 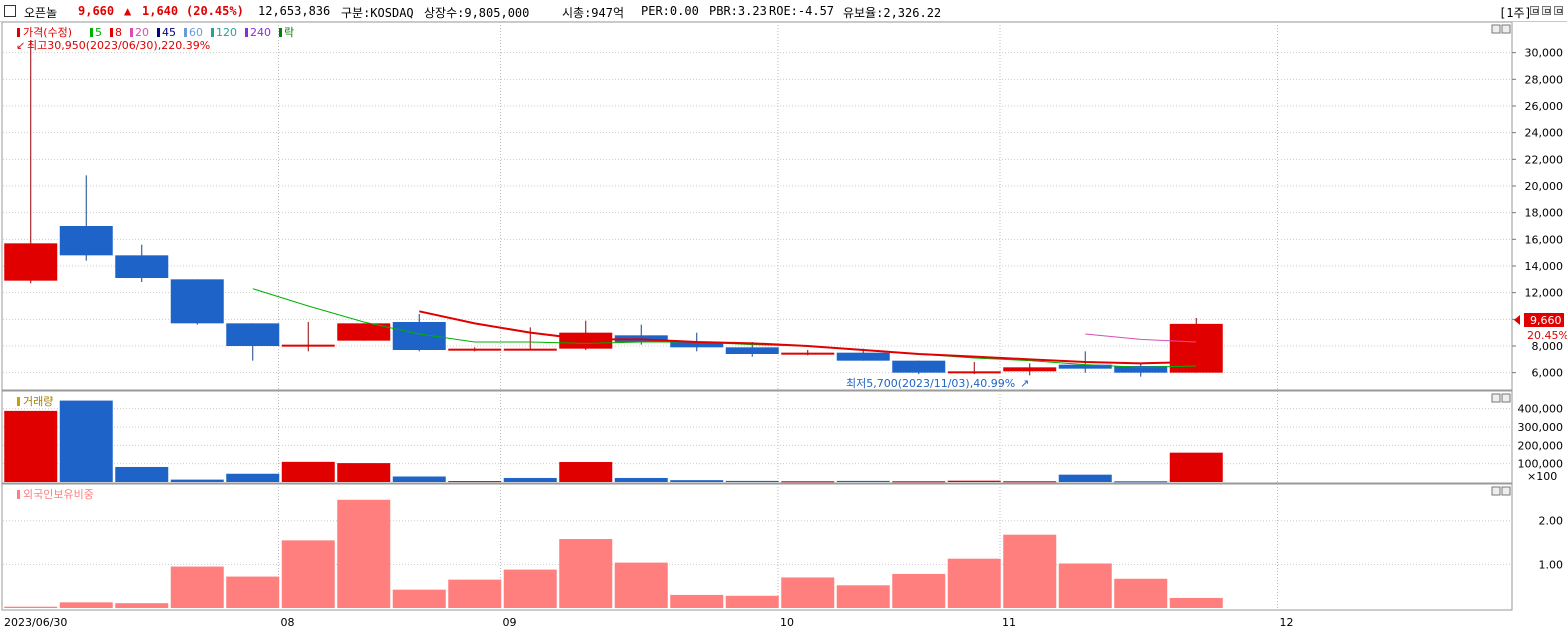 I want to click on volume-panel, so click(x=757, y=437).